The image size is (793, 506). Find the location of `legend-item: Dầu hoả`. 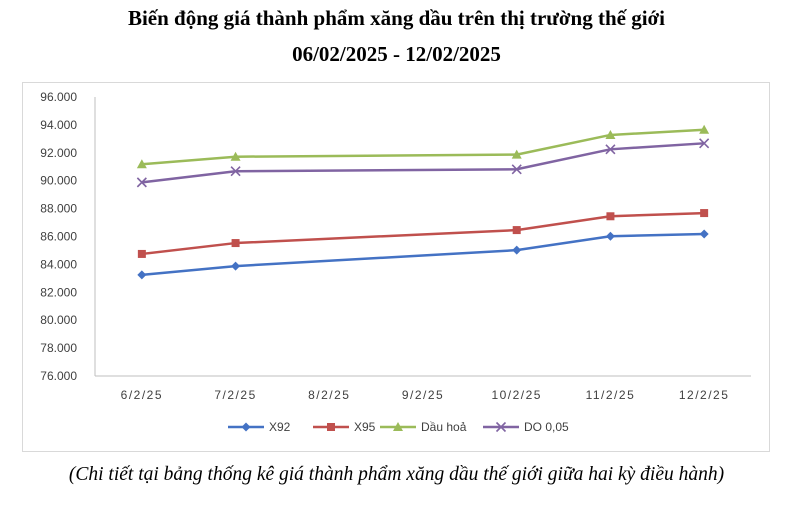

legend-item: Dầu hoả is located at coordinates (423, 427).